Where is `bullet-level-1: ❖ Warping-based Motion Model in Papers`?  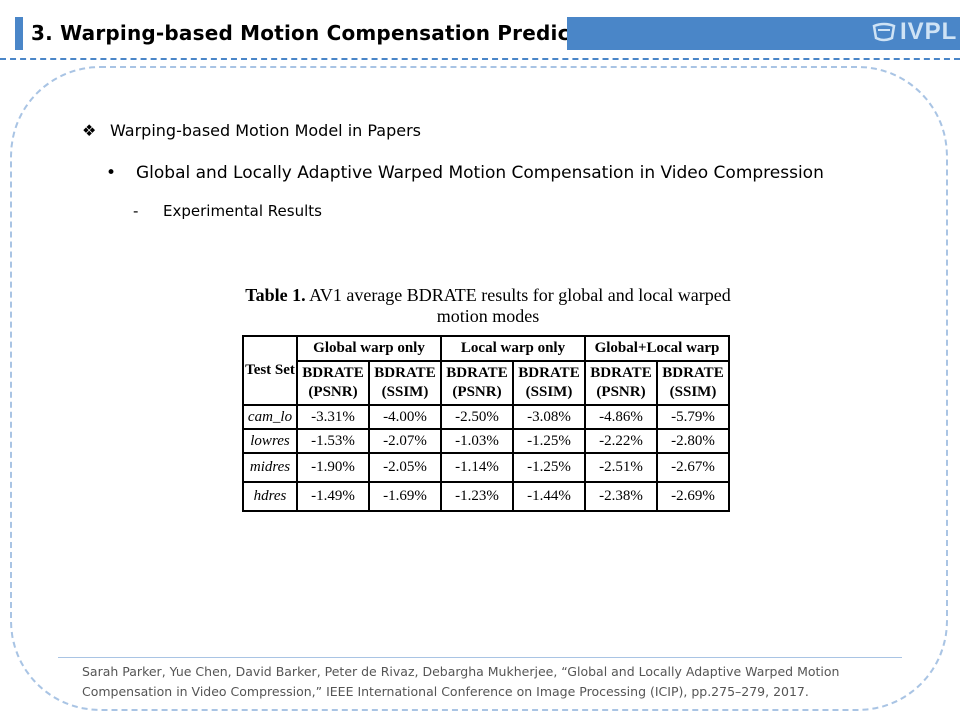 bullet-level-1: ❖ Warping-based Motion Model in Papers is located at coordinates (251, 130).